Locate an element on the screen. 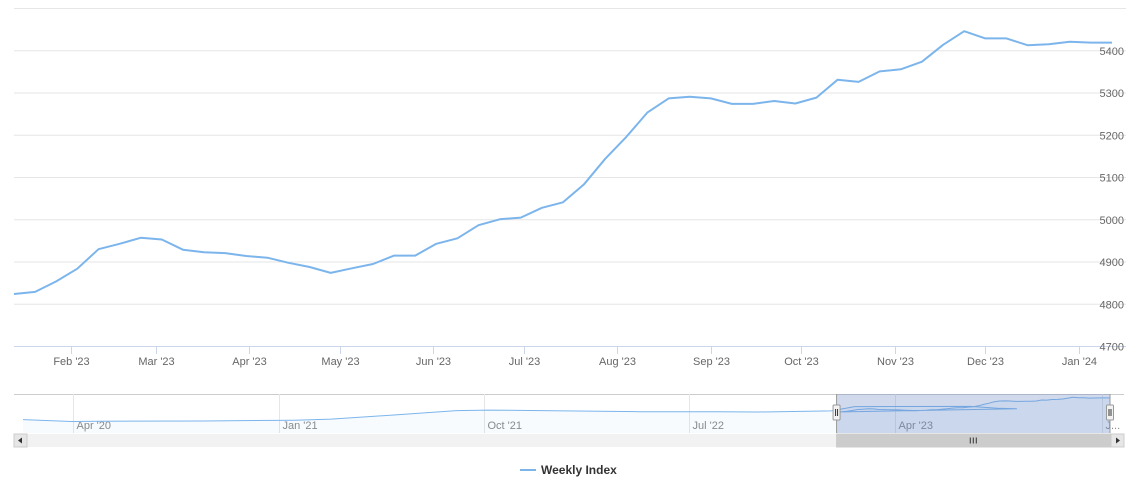 Image resolution: width=1131 pixels, height=490 pixels. x-tick-label: Dec '23 is located at coordinates (985, 362).